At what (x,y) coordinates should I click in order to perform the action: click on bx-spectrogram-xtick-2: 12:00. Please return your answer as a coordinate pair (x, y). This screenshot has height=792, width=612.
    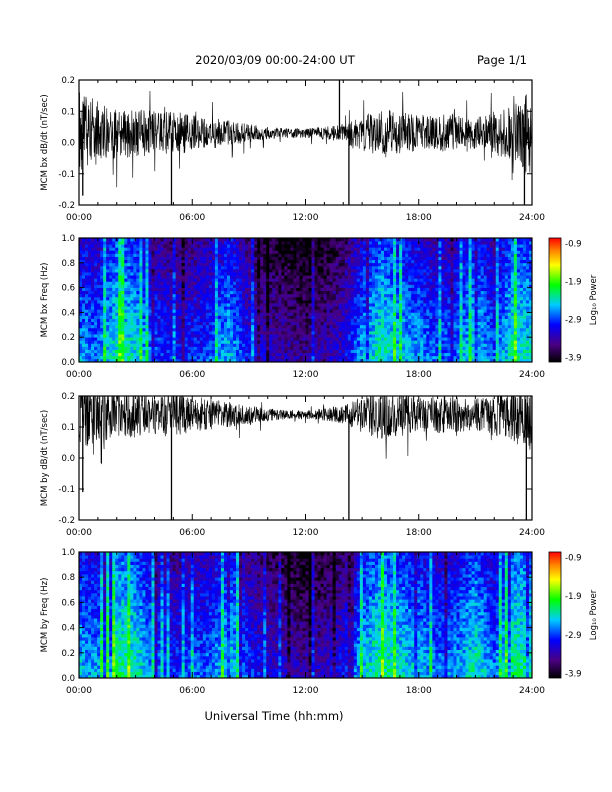
    Looking at the image, I should click on (306, 375).